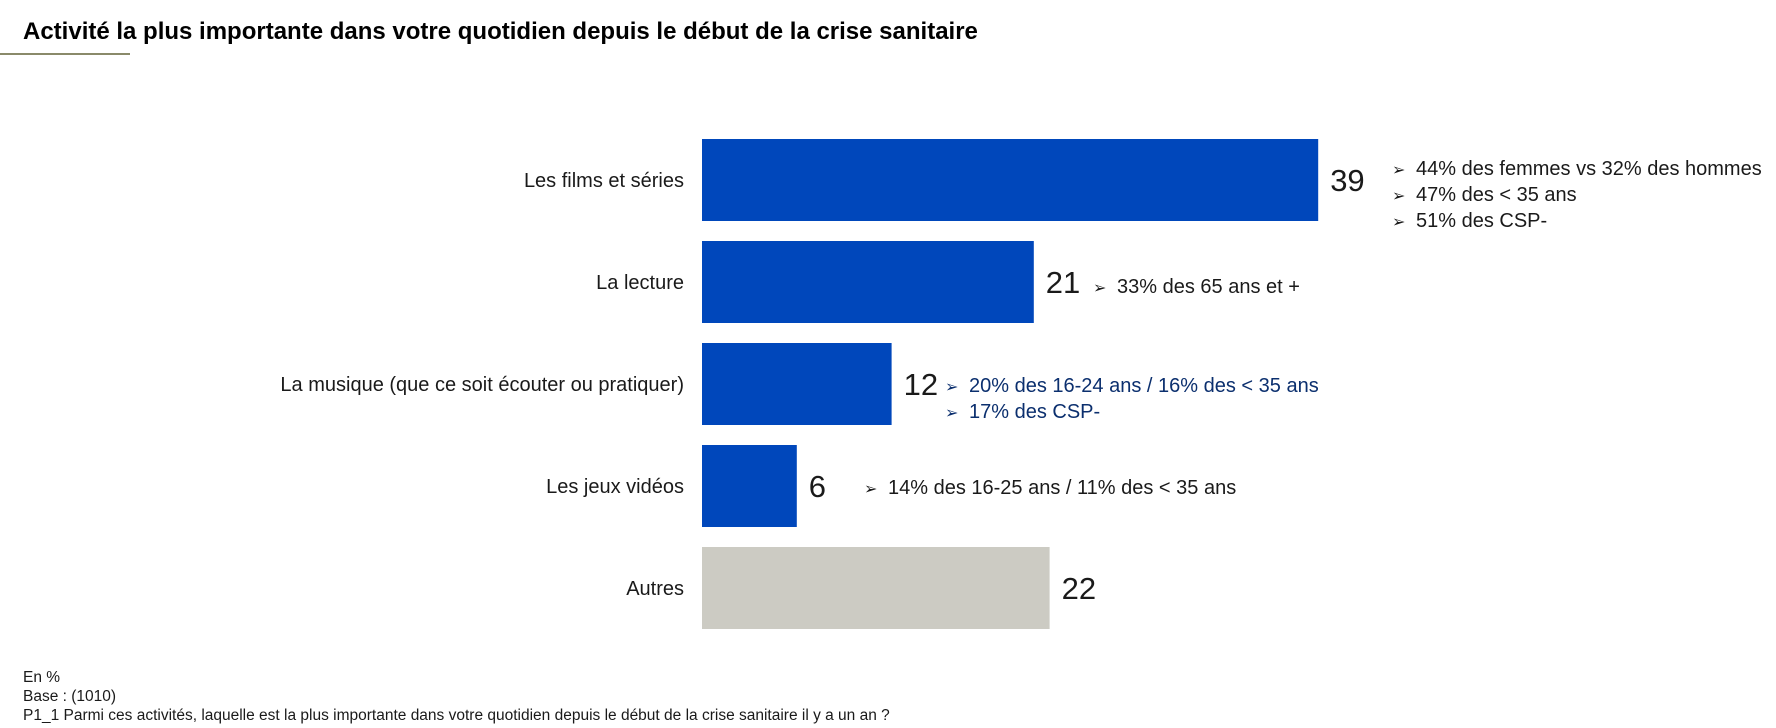 The width and height of the screenshot is (1776, 728). I want to click on annotation-line: ➢ 17% des CSP-, so click(1132, 413).